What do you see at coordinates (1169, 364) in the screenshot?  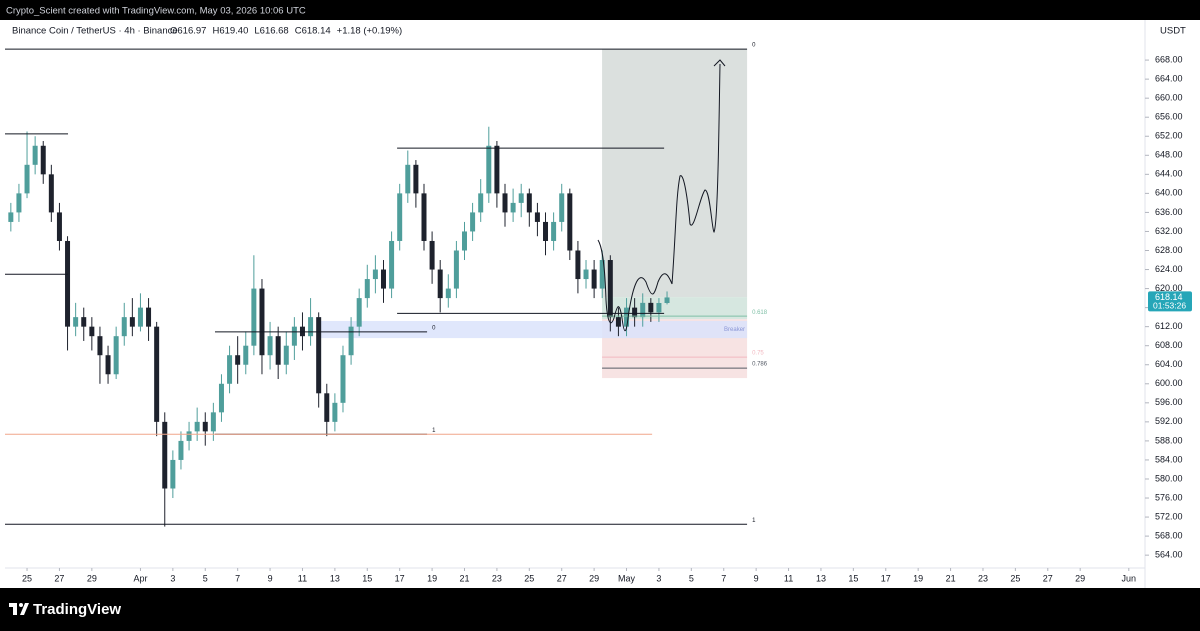 I see `y-tick-label: 604.00` at bounding box center [1169, 364].